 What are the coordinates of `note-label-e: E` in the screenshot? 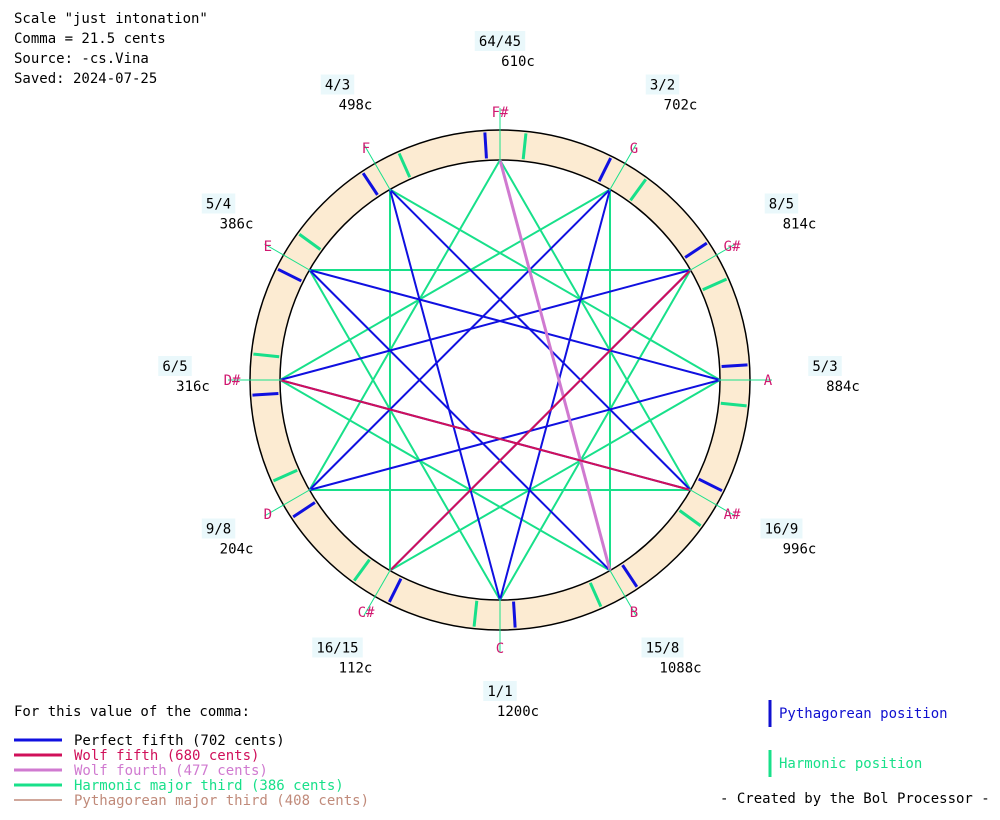 It's located at (268, 247).